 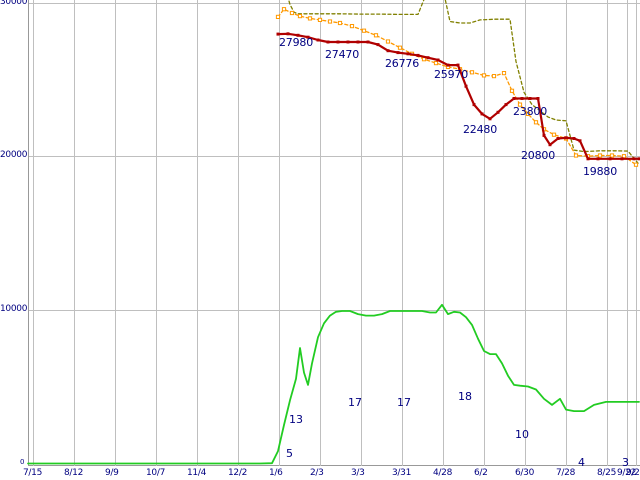 What do you see at coordinates (522, 434) in the screenshot?
I see `volume-value-label: 10` at bounding box center [522, 434].